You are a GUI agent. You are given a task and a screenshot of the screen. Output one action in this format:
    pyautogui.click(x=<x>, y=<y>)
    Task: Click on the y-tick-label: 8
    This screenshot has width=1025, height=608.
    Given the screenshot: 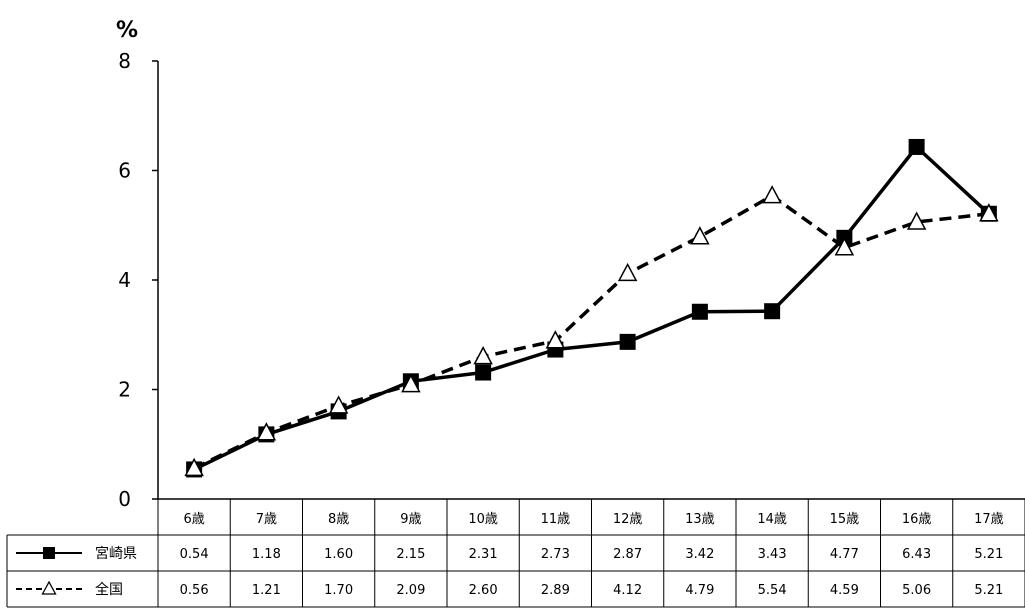 What is the action you would take?
    pyautogui.click(x=124, y=61)
    